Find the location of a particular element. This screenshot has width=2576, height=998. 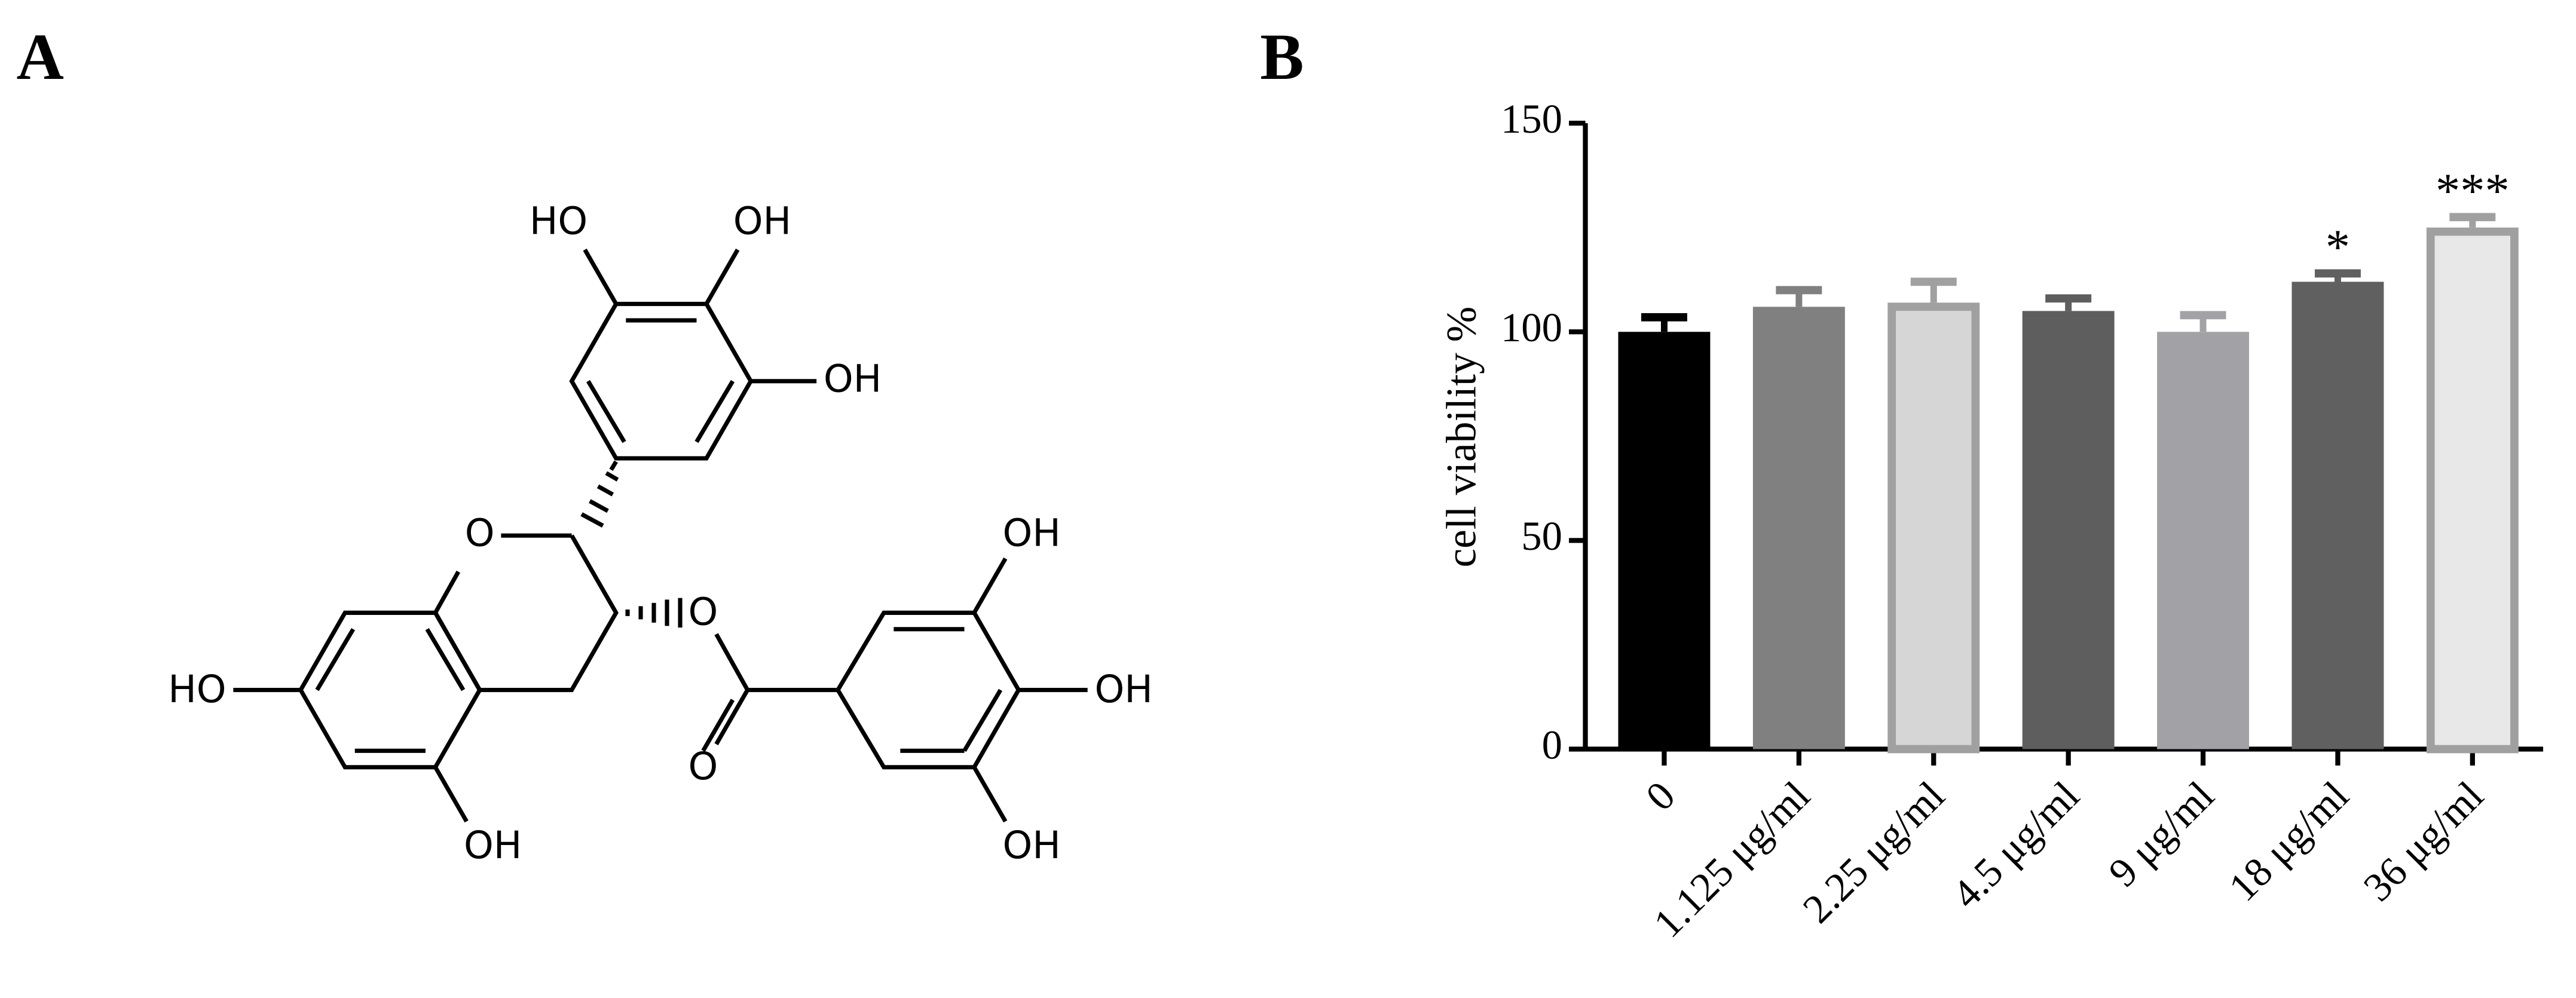

y-tick-label: 0 is located at coordinates (1552, 745).